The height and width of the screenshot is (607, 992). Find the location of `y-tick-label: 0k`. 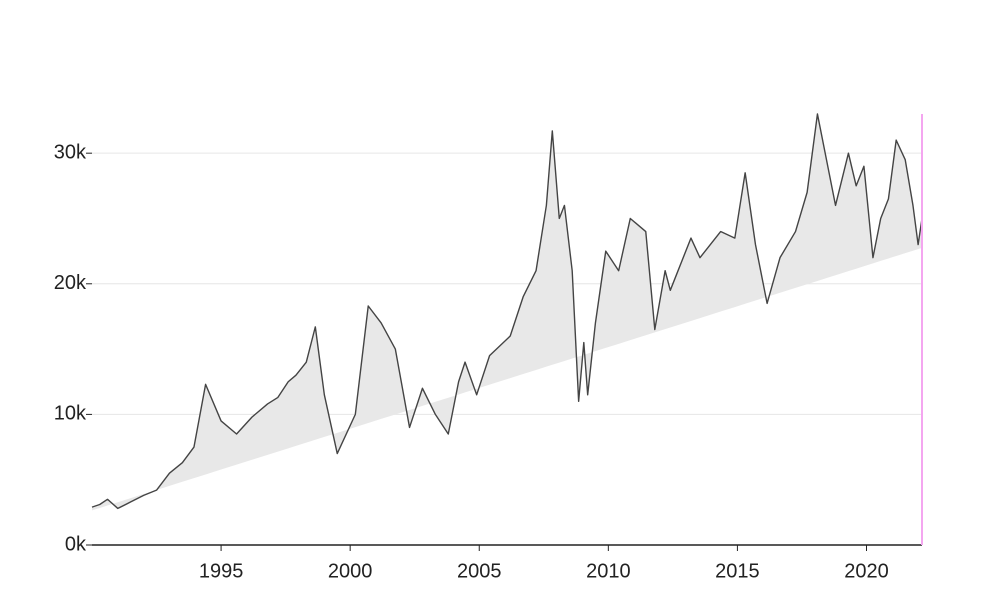

y-tick-label: 0k is located at coordinates (76, 544).